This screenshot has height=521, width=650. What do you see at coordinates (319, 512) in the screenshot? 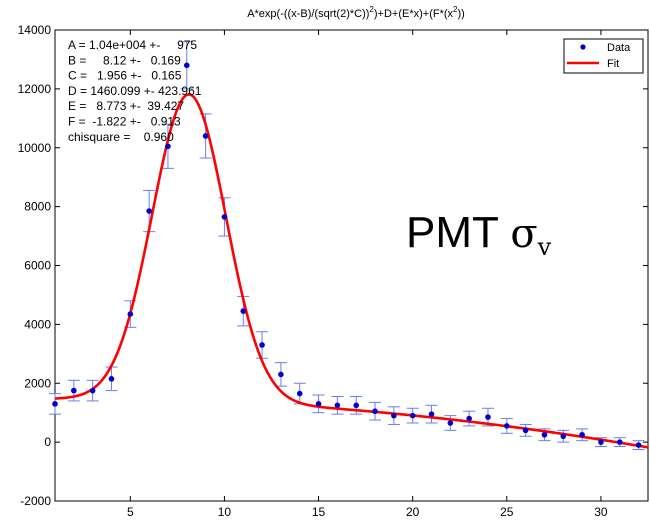
I see `x-tick-label: 15` at bounding box center [319, 512].